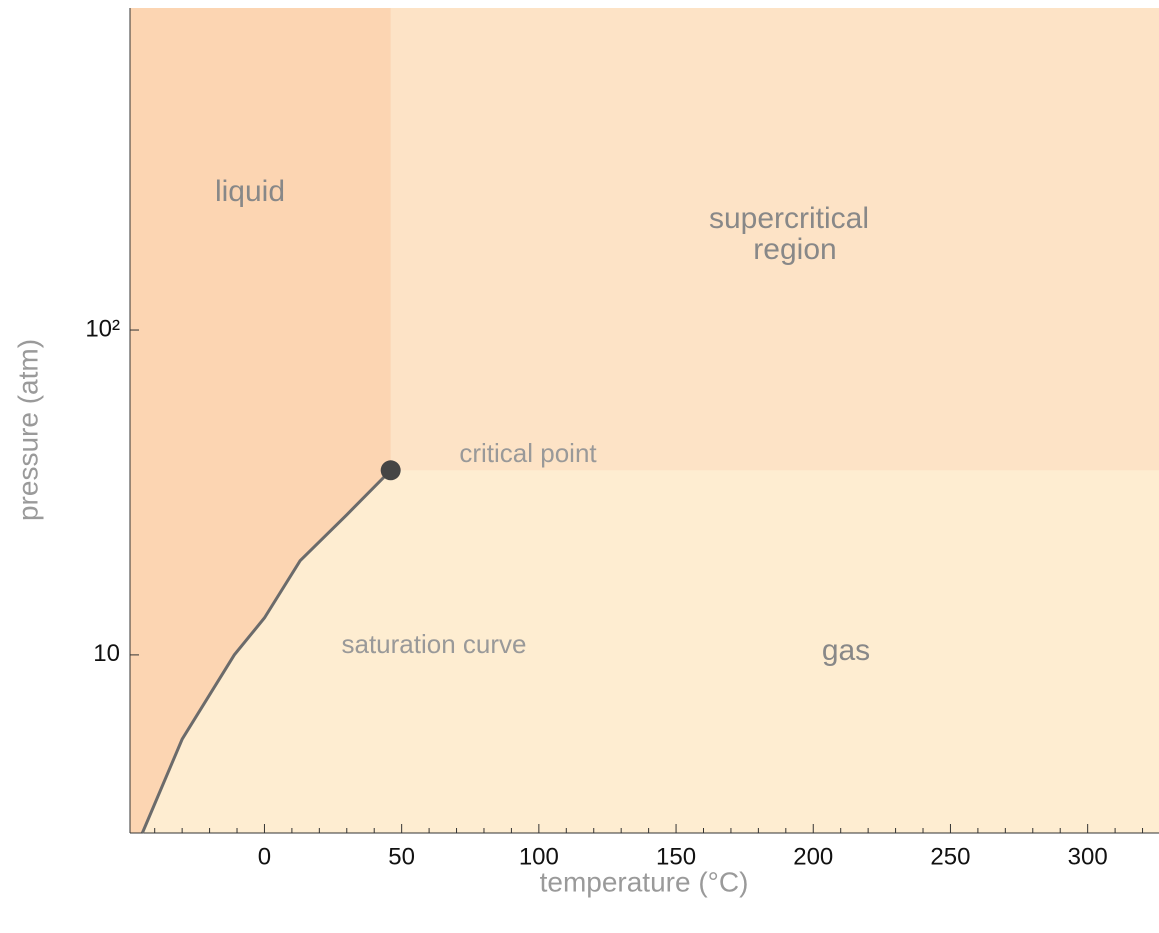 This screenshot has height=933, width=1159. Describe the element at coordinates (794, 249) in the screenshot. I see `supercritical-label: region` at that location.